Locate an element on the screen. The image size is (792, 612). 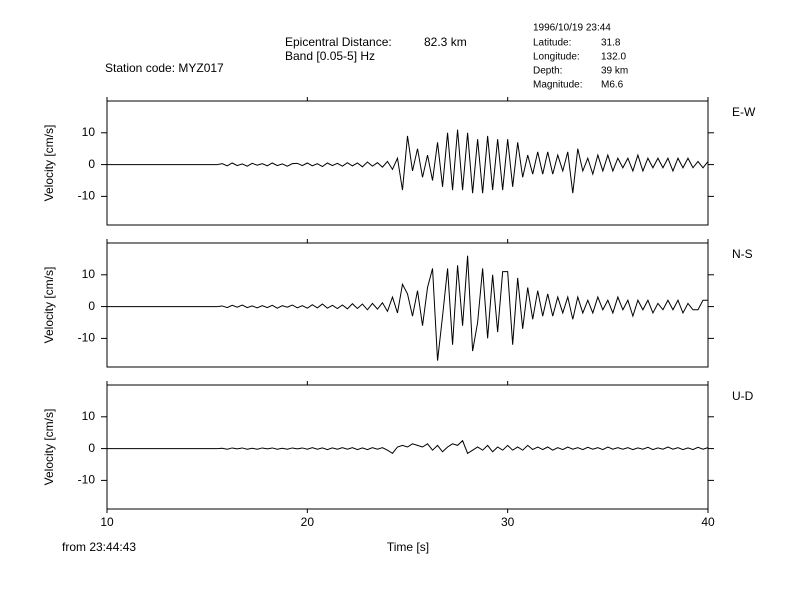
distance-value: 82.3 km is located at coordinates (445, 42).